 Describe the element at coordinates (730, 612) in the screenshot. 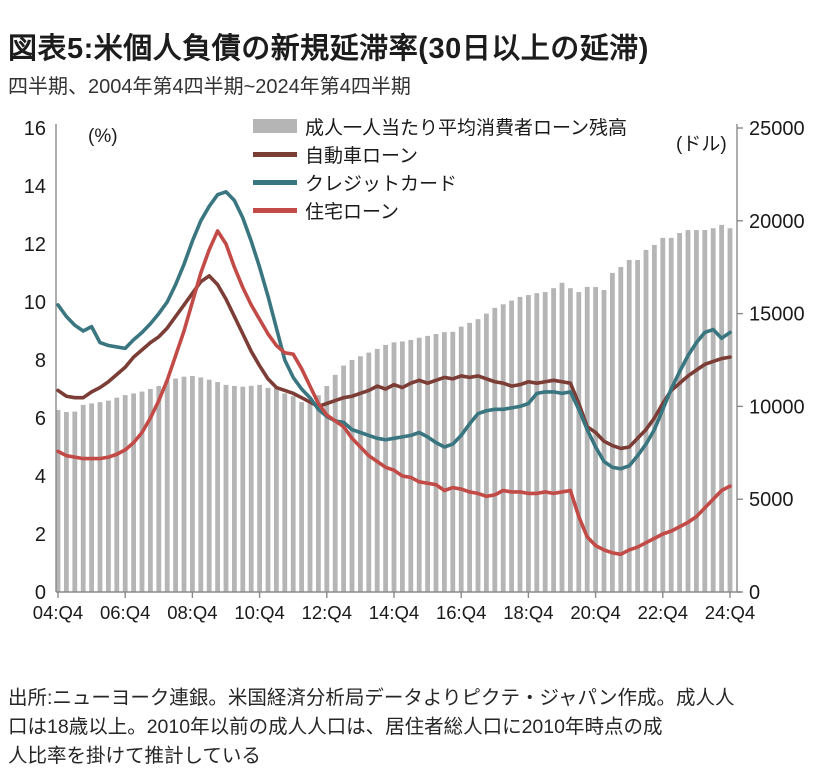

I see `x-tick-label: 24:Q4` at that location.